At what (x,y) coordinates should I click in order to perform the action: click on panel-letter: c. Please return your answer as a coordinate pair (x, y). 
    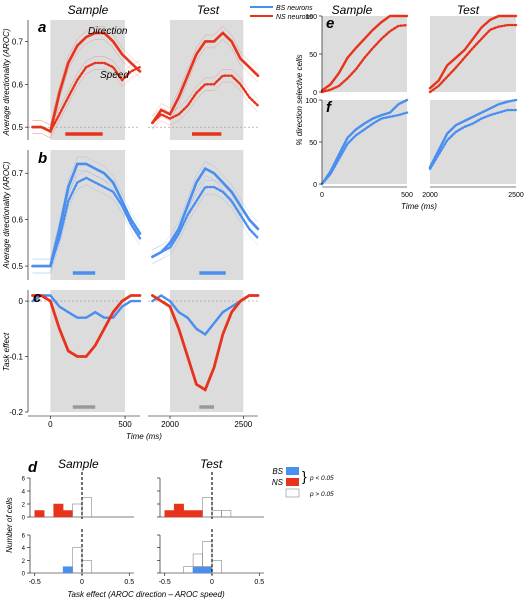
    Looking at the image, I should click on (37, 297).